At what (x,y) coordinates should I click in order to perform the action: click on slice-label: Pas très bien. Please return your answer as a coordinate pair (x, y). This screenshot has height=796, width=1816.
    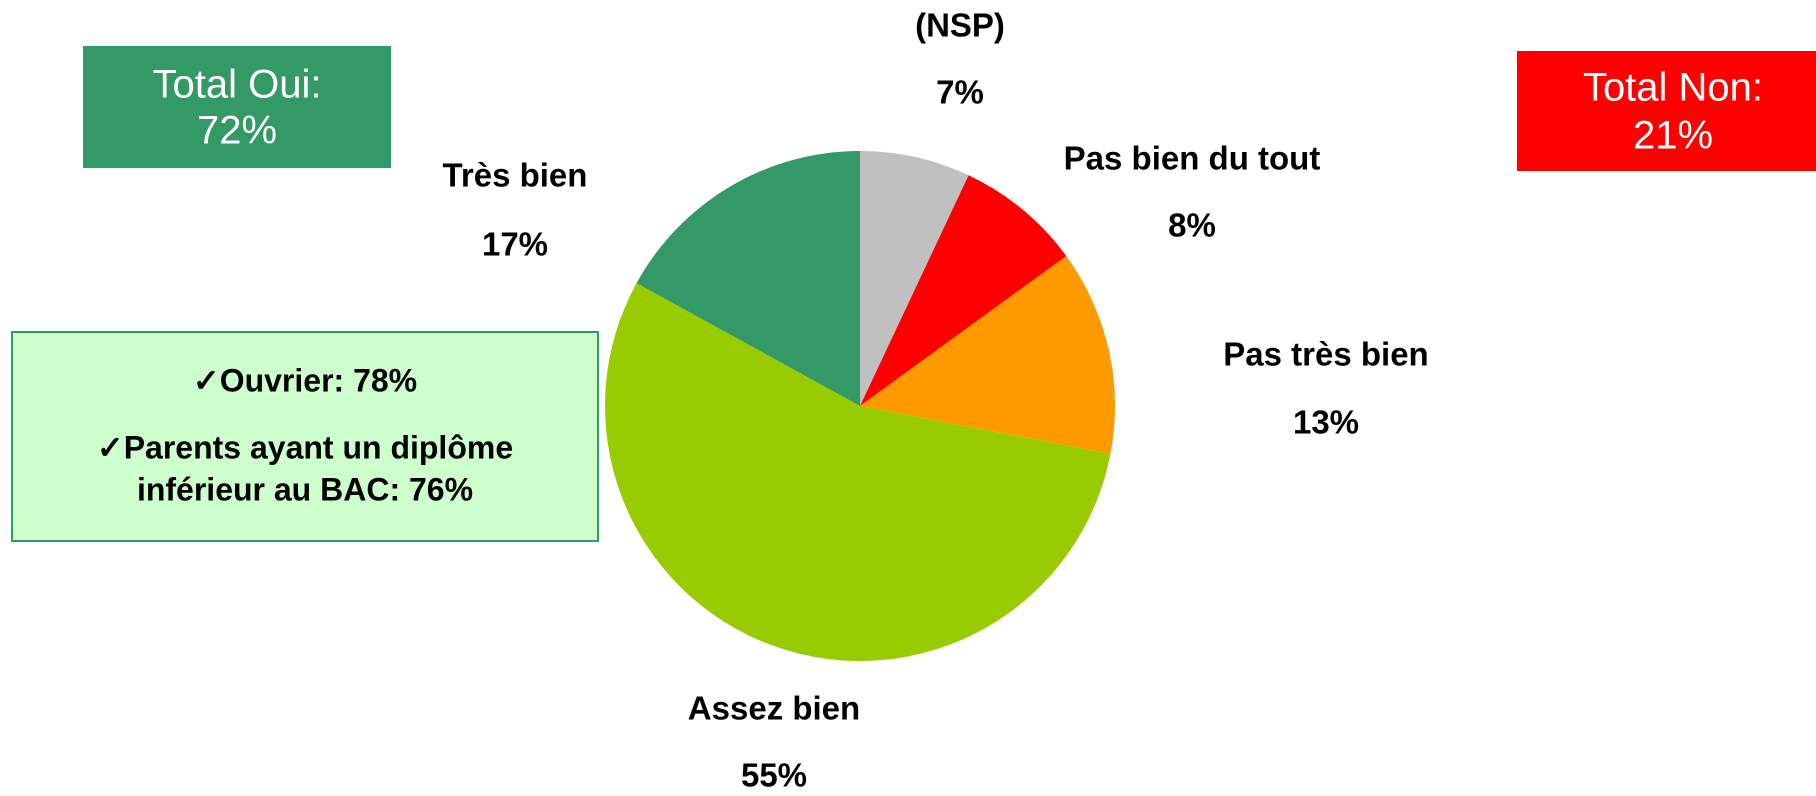
    Looking at the image, I should click on (1325, 354).